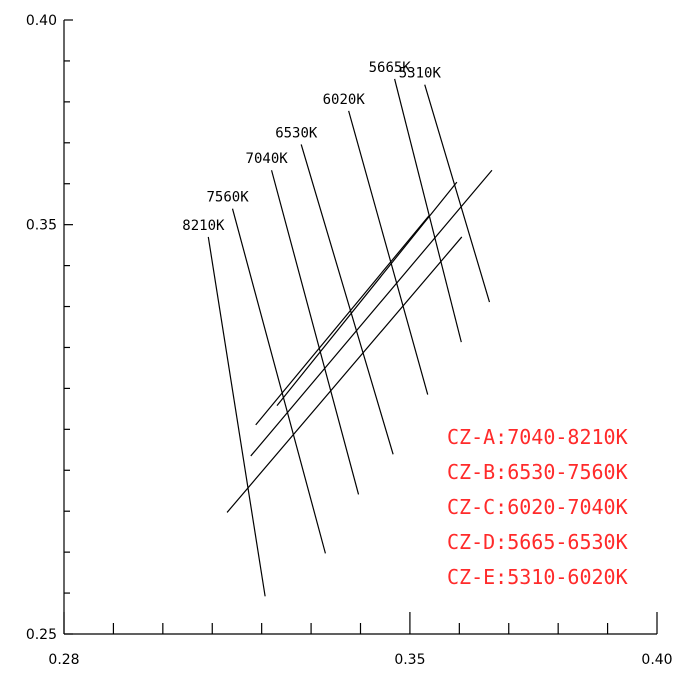  What do you see at coordinates (537, 542) in the screenshot?
I see `legend-entry: CZ-D:5665-6530K` at bounding box center [537, 542].